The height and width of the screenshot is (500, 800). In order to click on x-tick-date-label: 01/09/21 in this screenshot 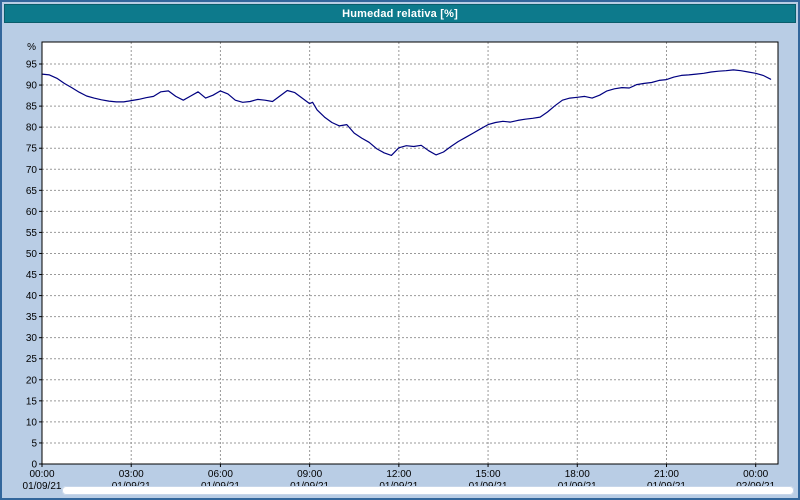, I will do `click(42, 486)`.